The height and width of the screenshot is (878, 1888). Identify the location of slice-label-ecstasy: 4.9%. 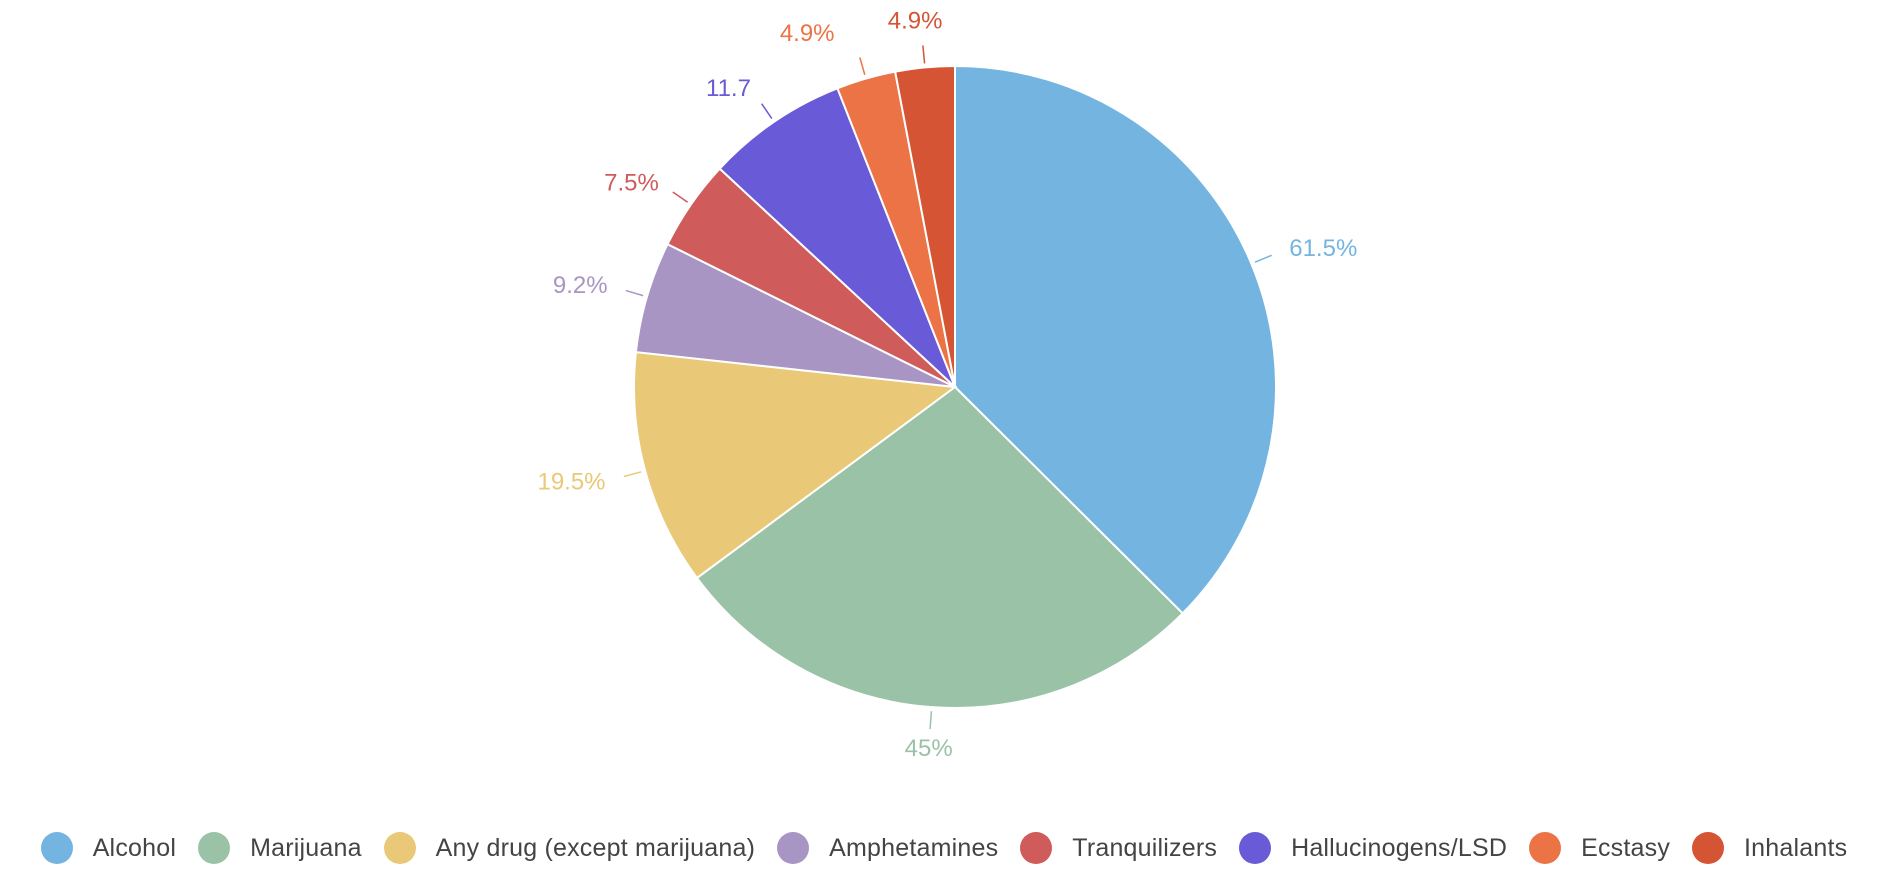
(807, 33).